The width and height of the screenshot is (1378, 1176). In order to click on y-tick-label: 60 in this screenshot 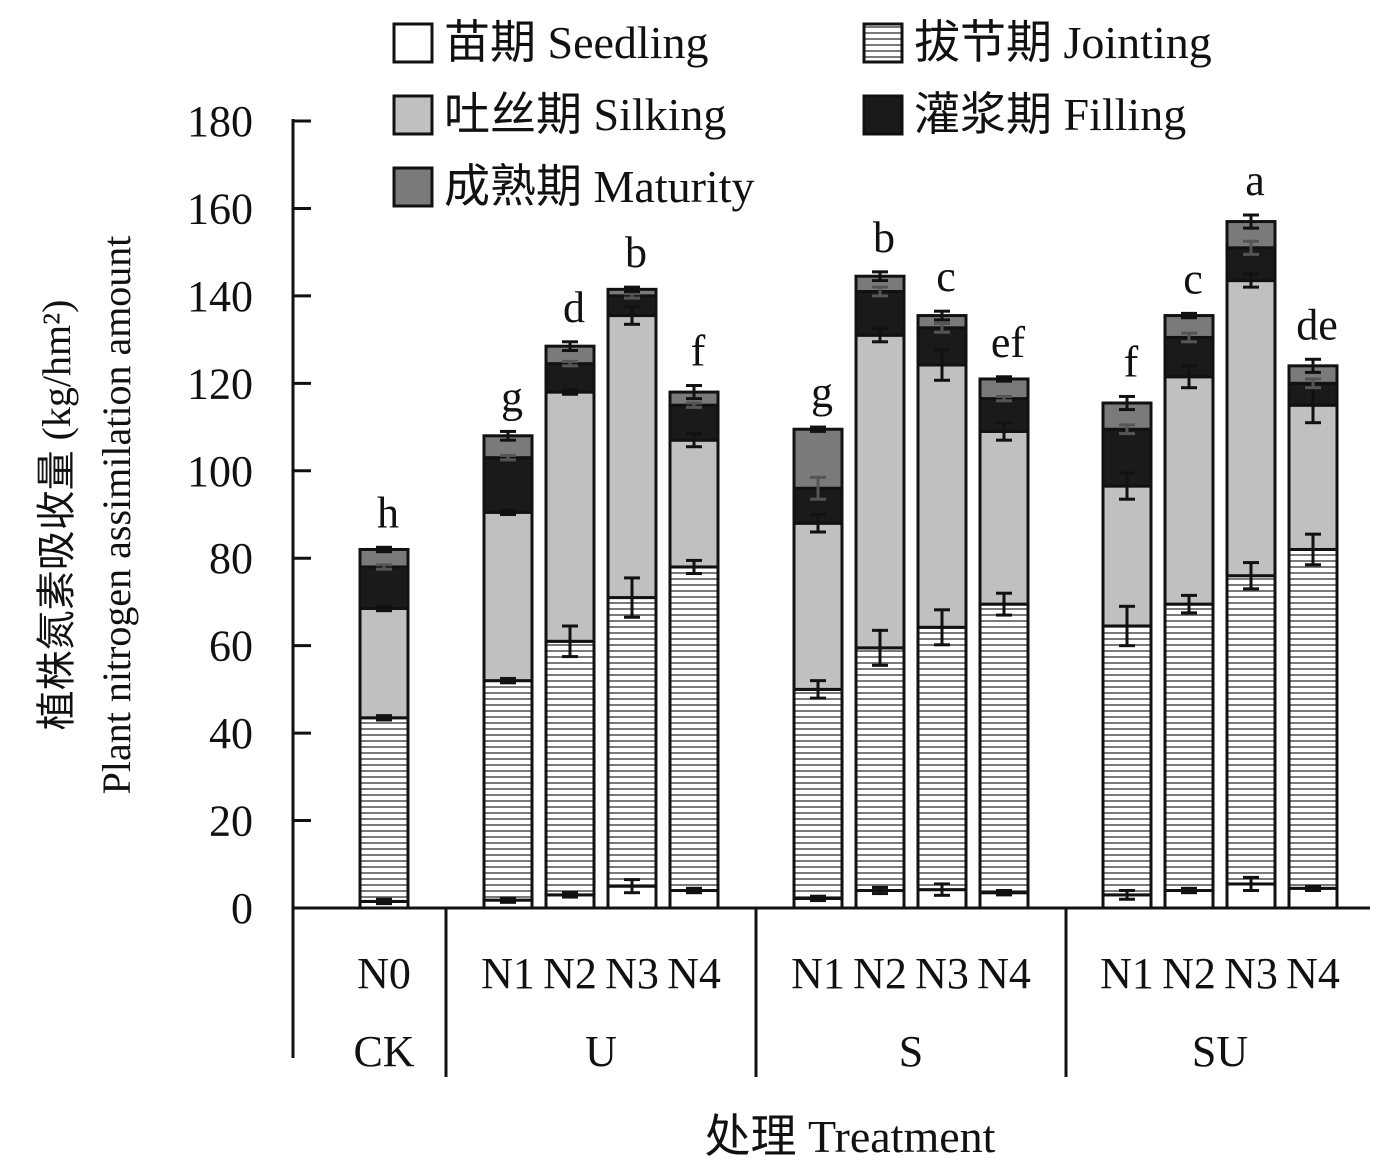, I will do `click(231, 646)`.